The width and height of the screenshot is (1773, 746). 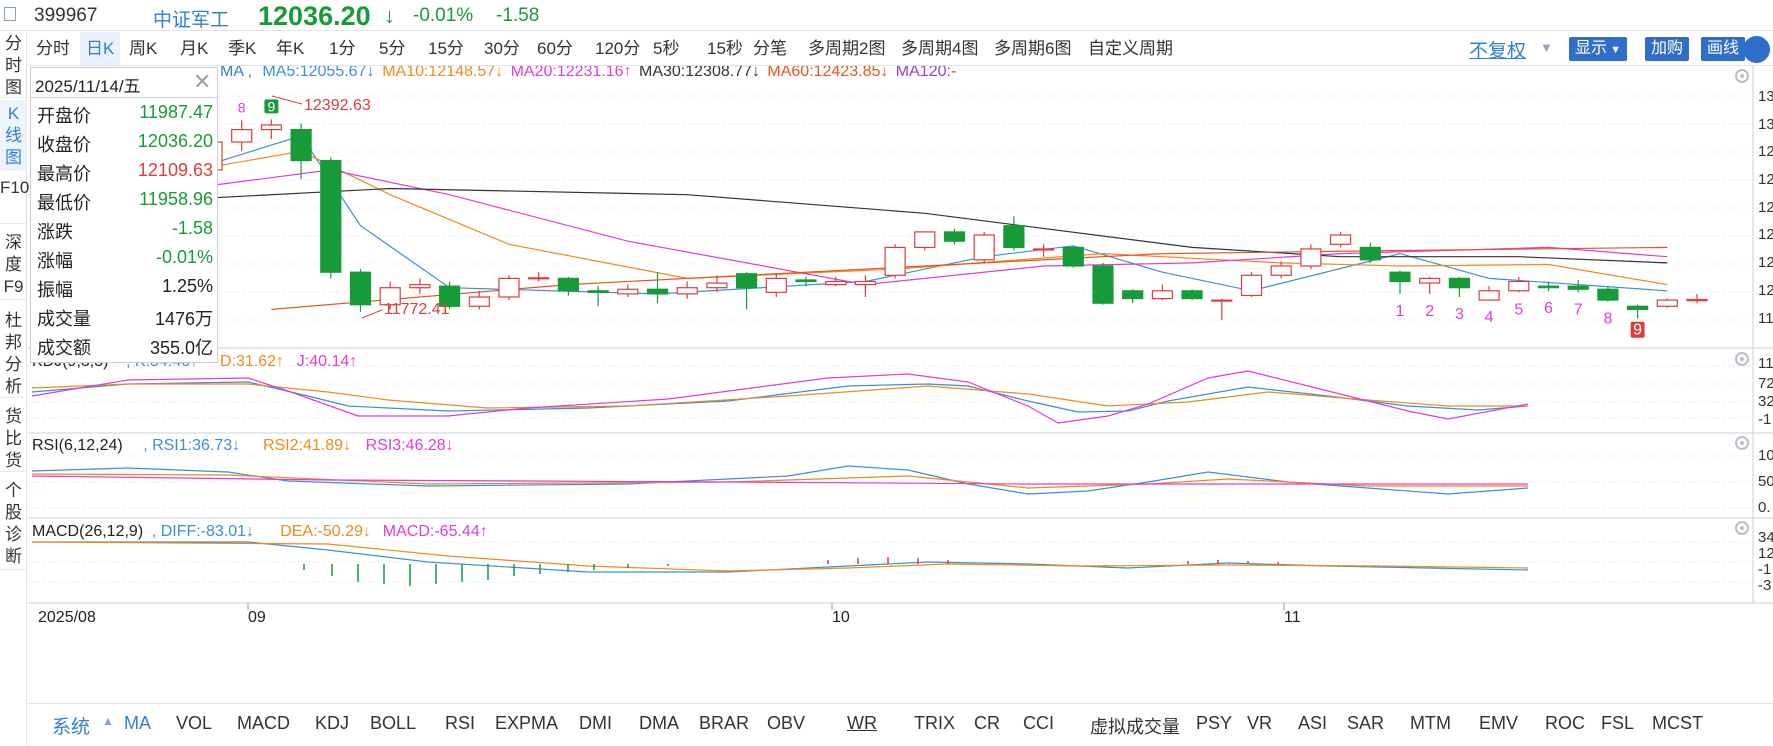 I want to click on close-icon: ✕, so click(x=202, y=81).